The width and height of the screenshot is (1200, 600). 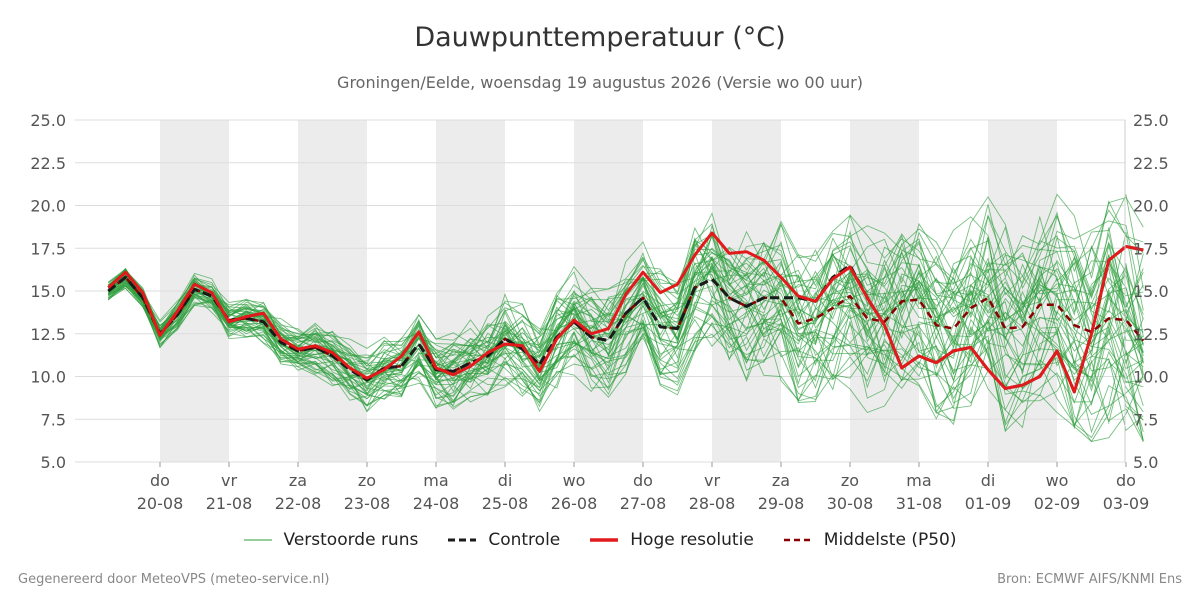 I want to click on y-tick-label-right: 20.0, so click(x=1151, y=206).